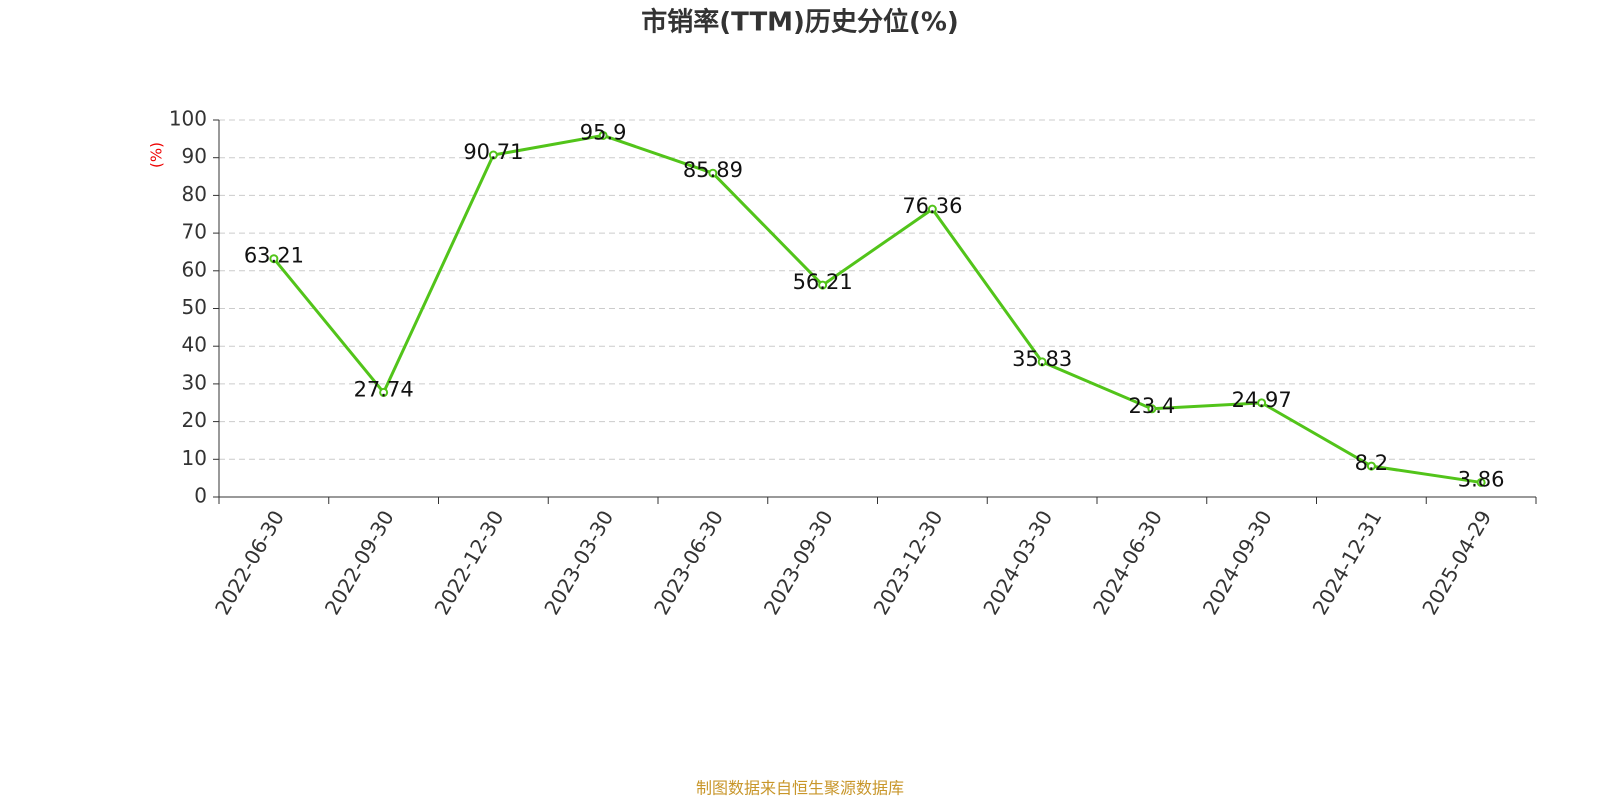 This screenshot has height=800, width=1600. Describe the element at coordinates (200, 496) in the screenshot. I see `y-tick-label: 0` at that location.